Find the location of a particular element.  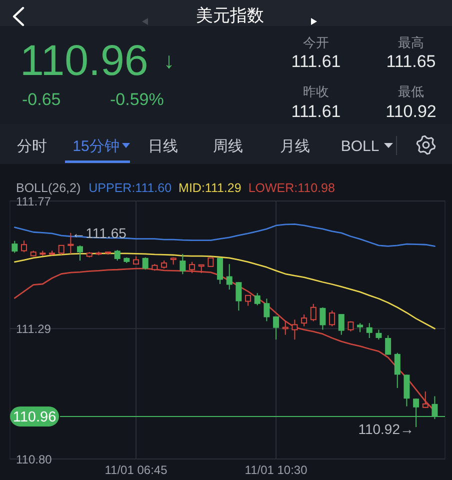

text: BOLL is located at coordinates (360, 146).